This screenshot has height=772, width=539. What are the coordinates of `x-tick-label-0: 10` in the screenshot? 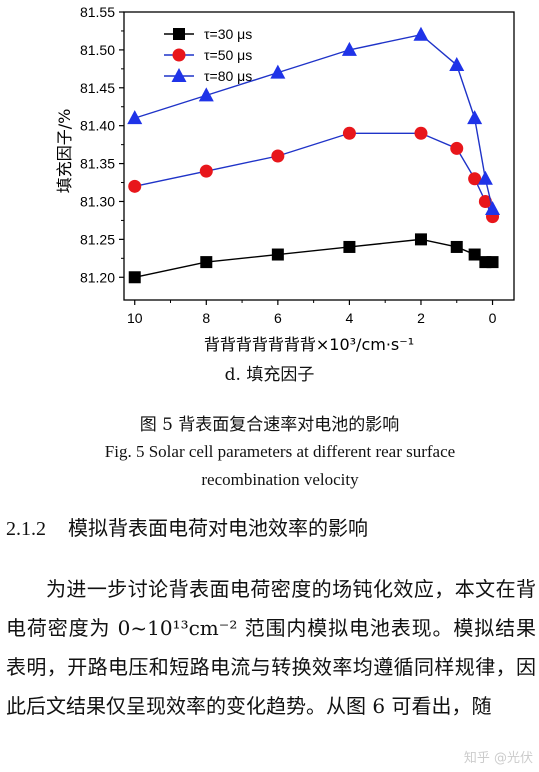 It's located at (135, 318).